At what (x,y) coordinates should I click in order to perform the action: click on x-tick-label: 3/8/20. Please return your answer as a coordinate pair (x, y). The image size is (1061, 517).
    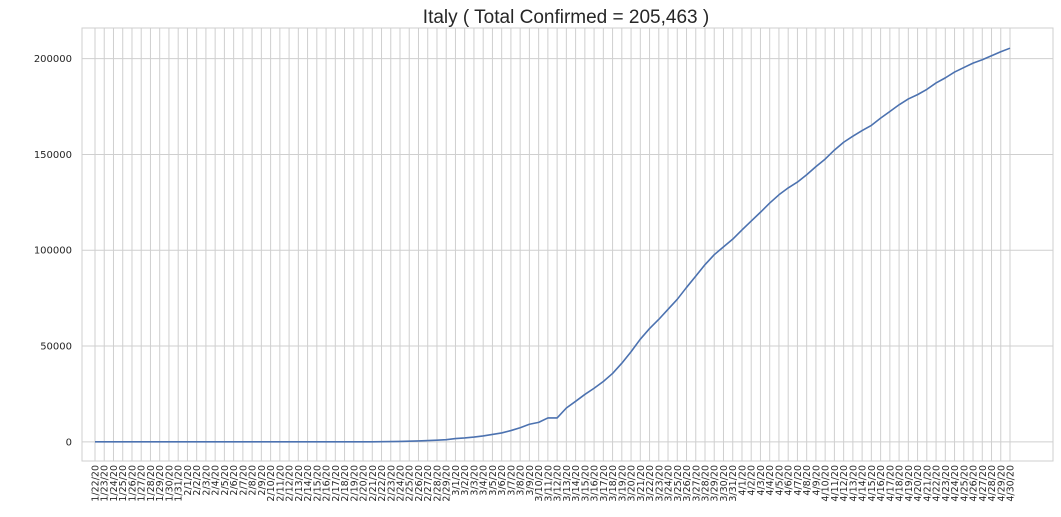
    Looking at the image, I should click on (521, 480).